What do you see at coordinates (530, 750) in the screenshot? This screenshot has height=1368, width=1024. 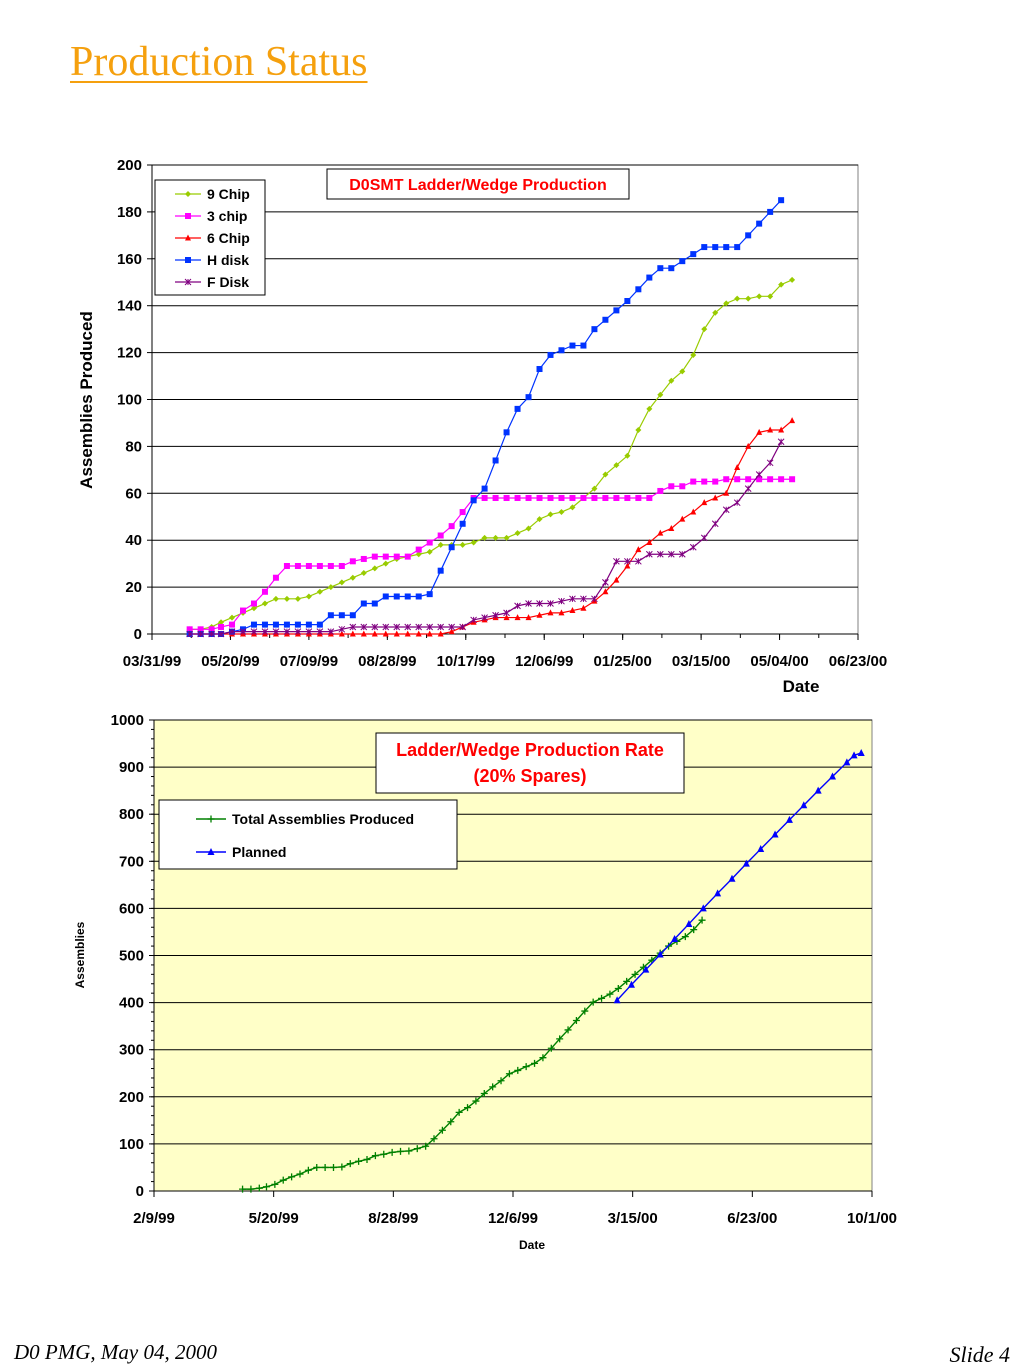 I see `chart-title: Ladder/Wedge Production Rate` at bounding box center [530, 750].